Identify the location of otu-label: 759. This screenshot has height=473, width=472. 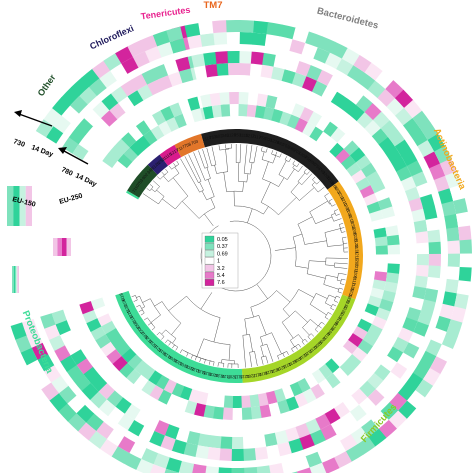
(317, 166).